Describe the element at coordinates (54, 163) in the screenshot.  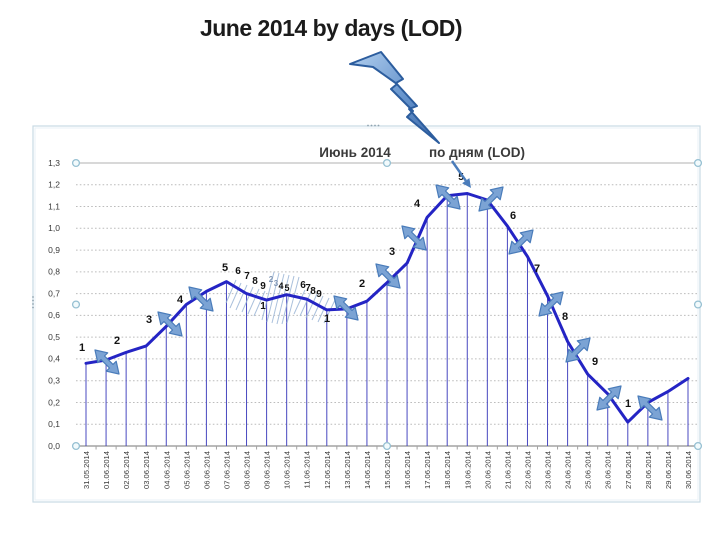
I see `y-axis-label: 1,3` at that location.